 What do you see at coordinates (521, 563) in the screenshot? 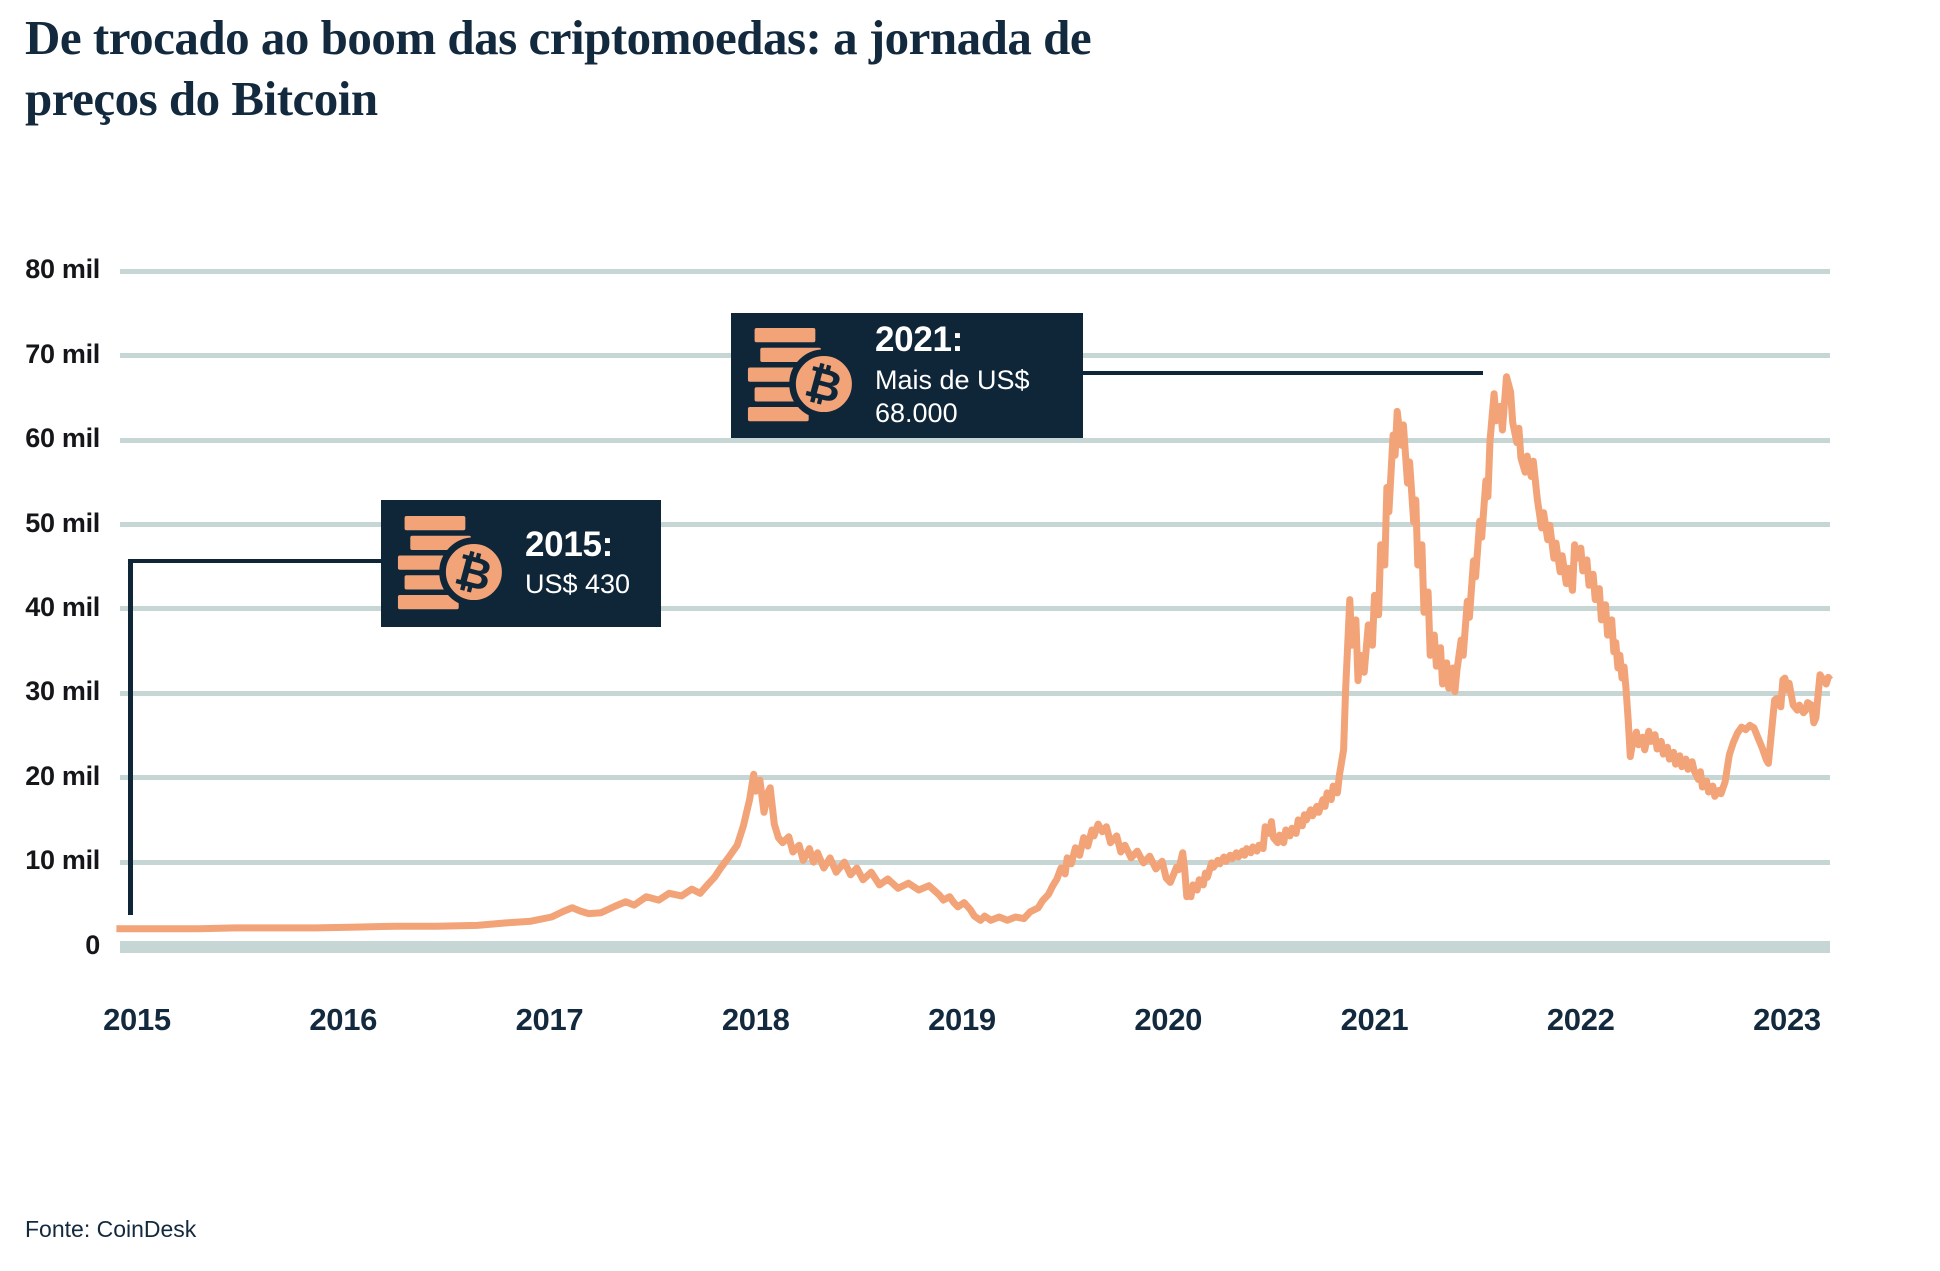
I see `callout-2015: ₿ 2015: US$ 430` at bounding box center [521, 563].